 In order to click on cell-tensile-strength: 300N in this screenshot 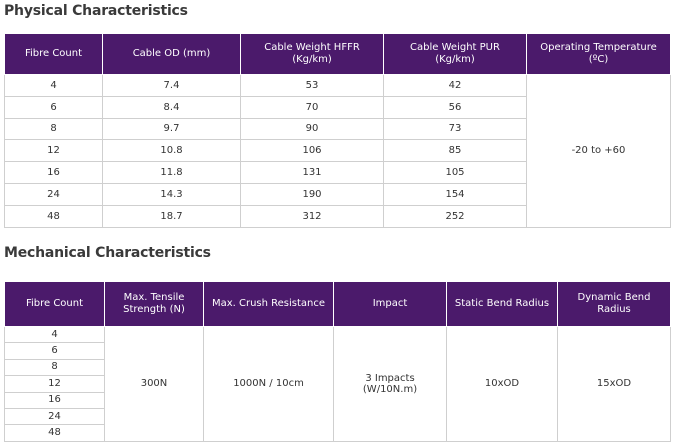, I will do `click(154, 384)`.